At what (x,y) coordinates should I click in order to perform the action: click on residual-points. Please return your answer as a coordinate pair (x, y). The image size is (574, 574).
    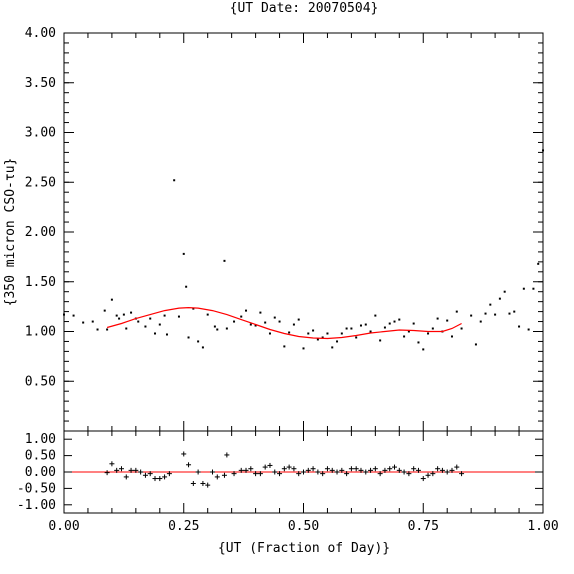
    Looking at the image, I should click on (284, 469).